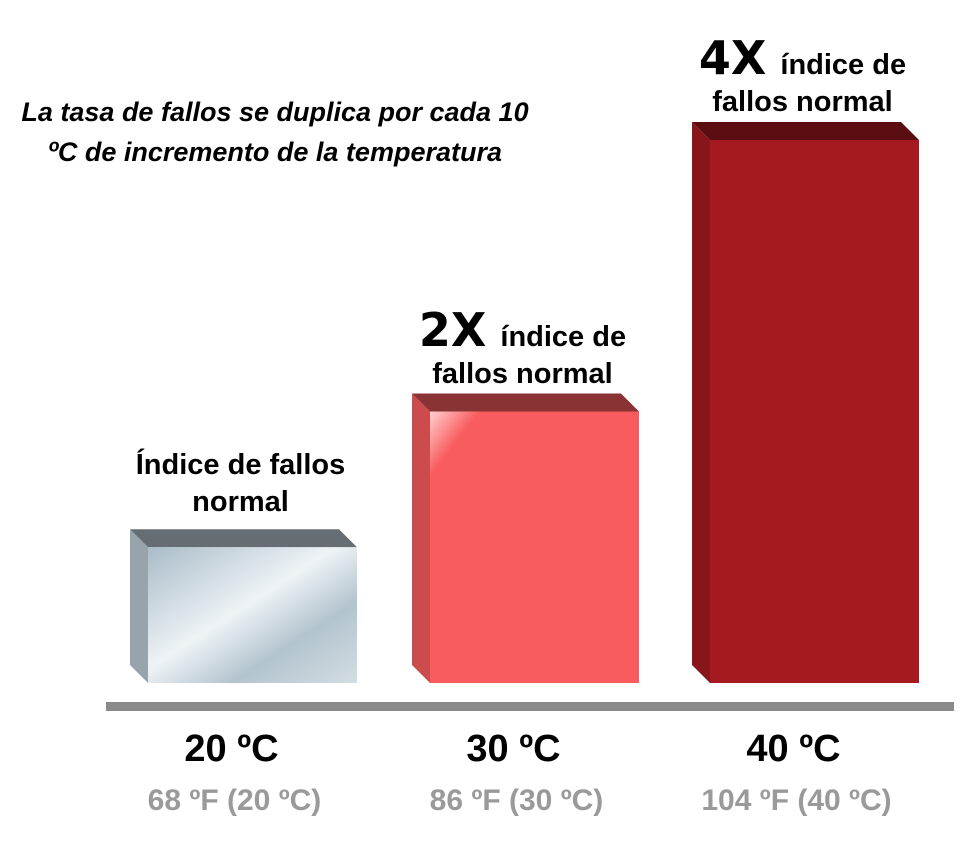 The width and height of the screenshot is (978, 848). Describe the element at coordinates (530, 706) in the screenshot. I see `baseline` at that location.